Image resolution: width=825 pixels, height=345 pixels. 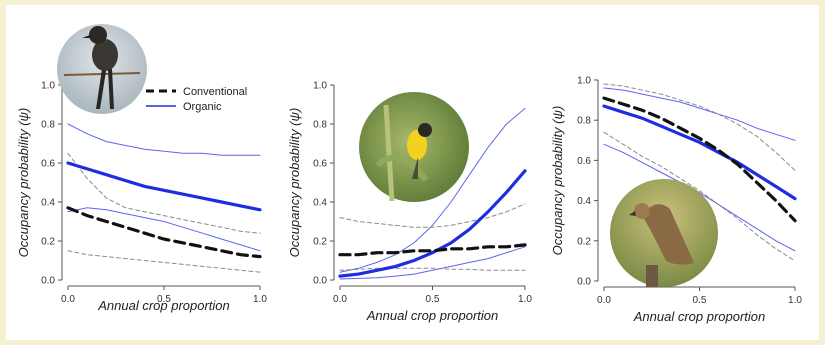 What do you see at coordinates (414, 147) in the screenshot?
I see `yellow-bird-photo` at bounding box center [414, 147].